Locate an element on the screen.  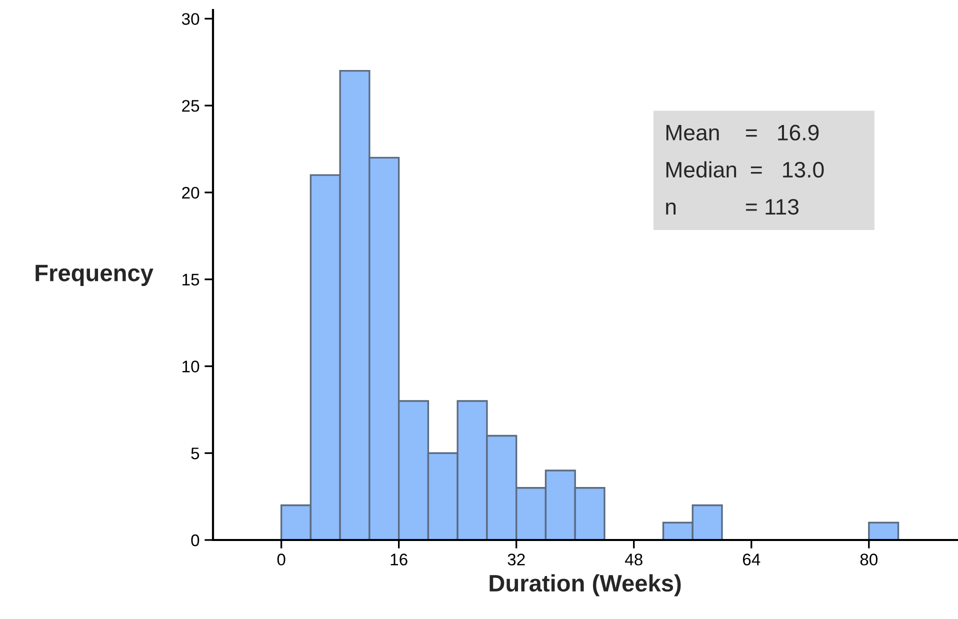
y-tick-label: 20 is located at coordinates (191, 192).